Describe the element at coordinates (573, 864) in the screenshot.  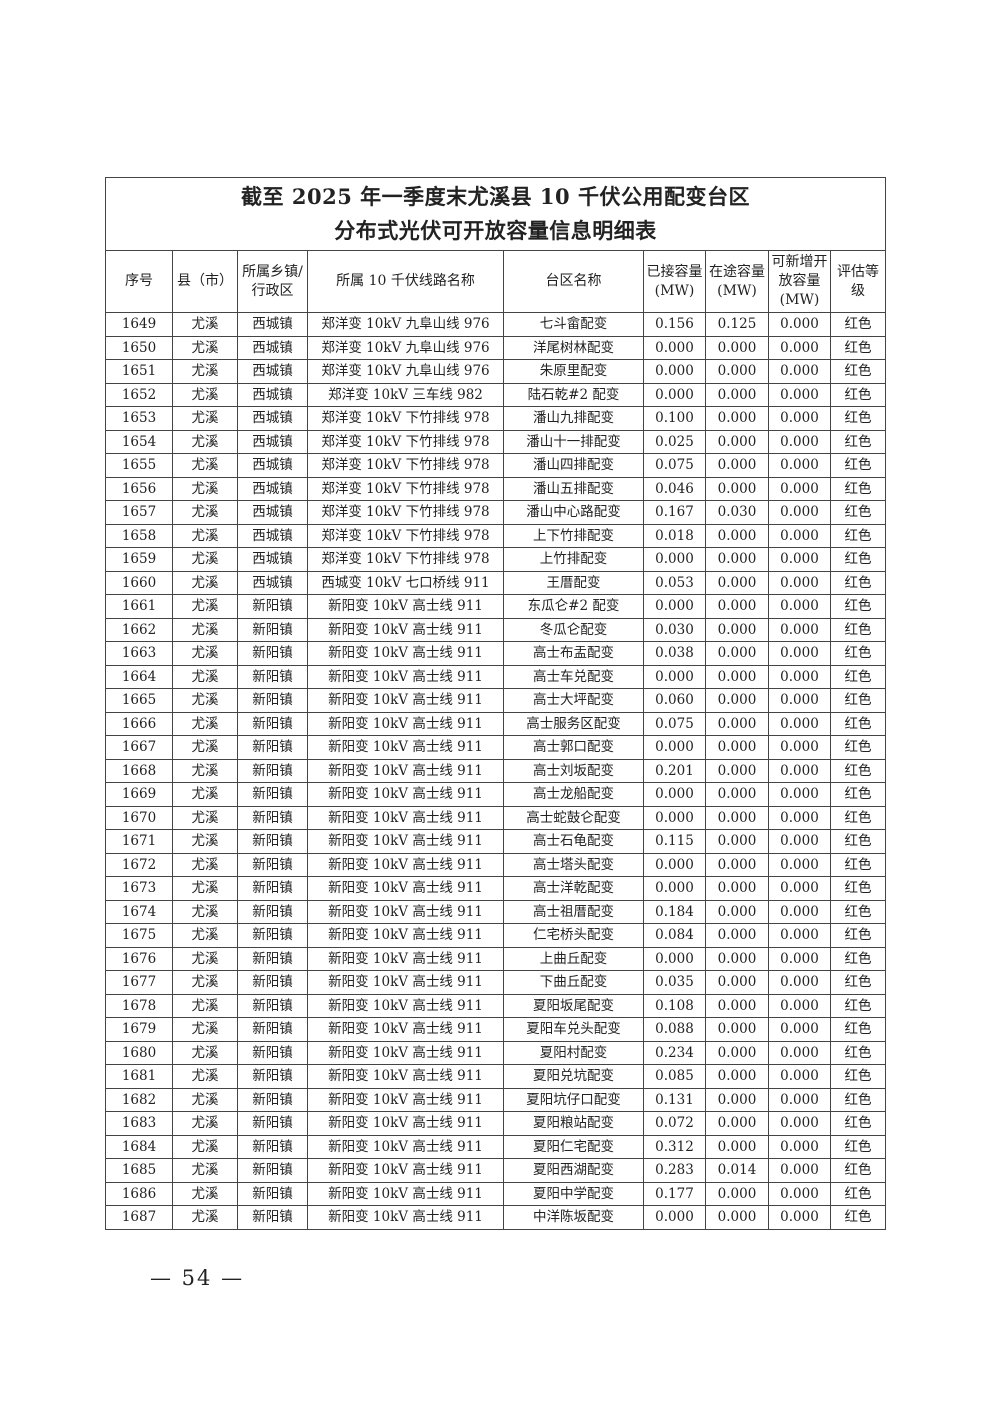
I see `cell-area: 高士塔头配变` at that location.